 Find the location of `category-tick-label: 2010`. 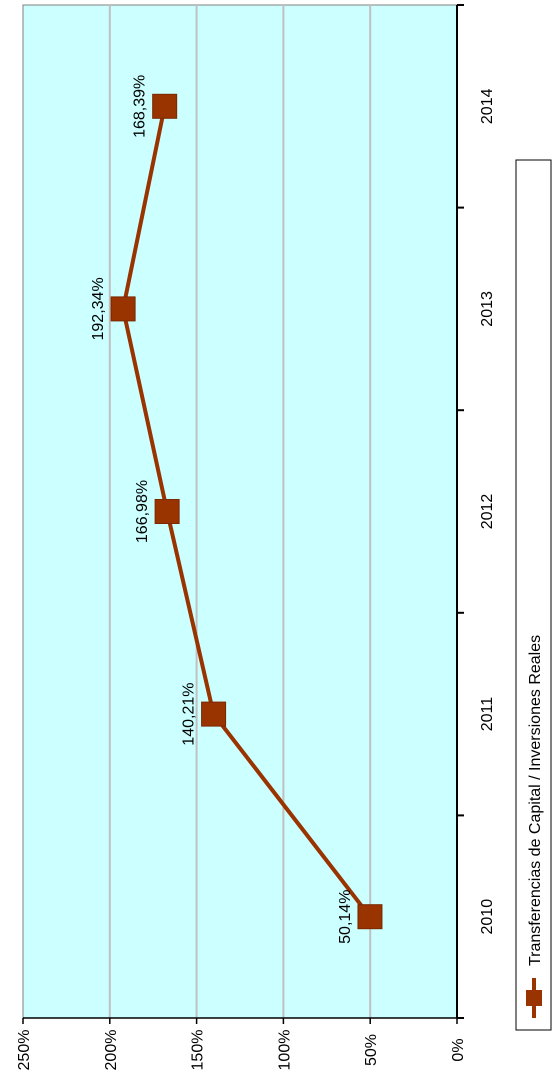

category-tick-label: 2010 is located at coordinates (487, 917).